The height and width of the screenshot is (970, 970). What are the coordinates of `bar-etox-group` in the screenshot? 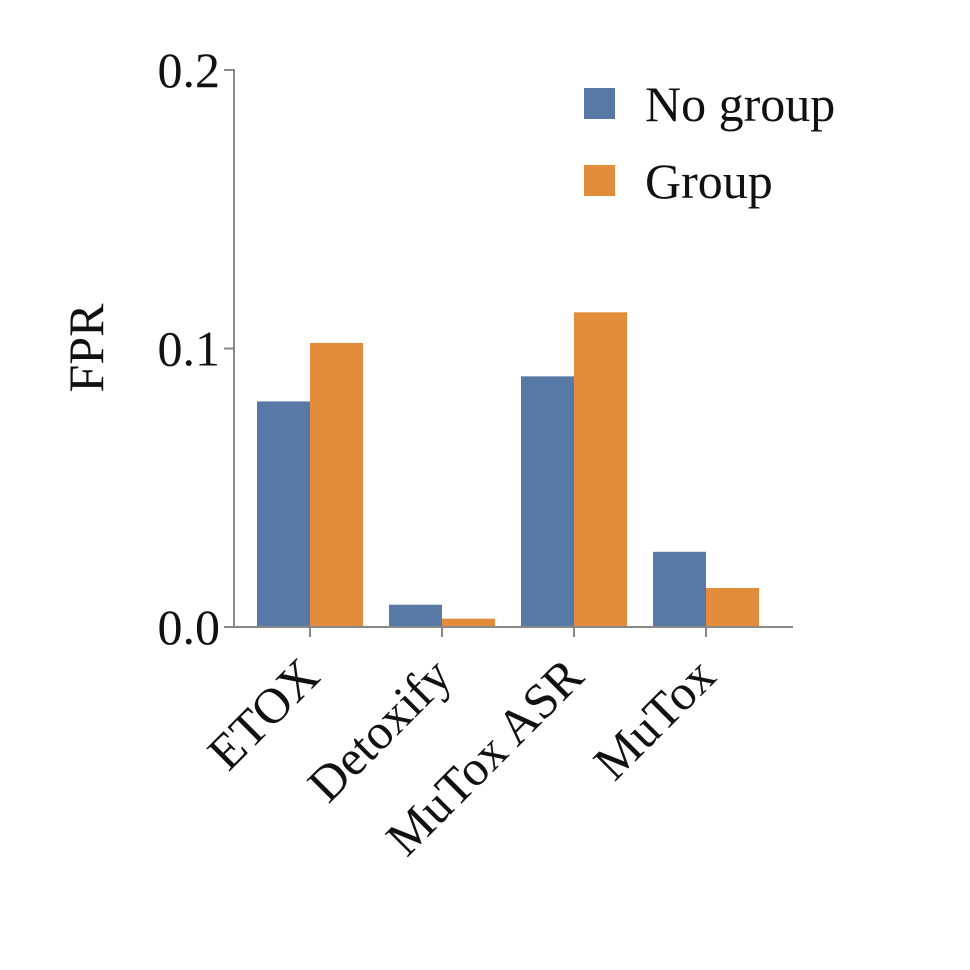 It's located at (336, 484).